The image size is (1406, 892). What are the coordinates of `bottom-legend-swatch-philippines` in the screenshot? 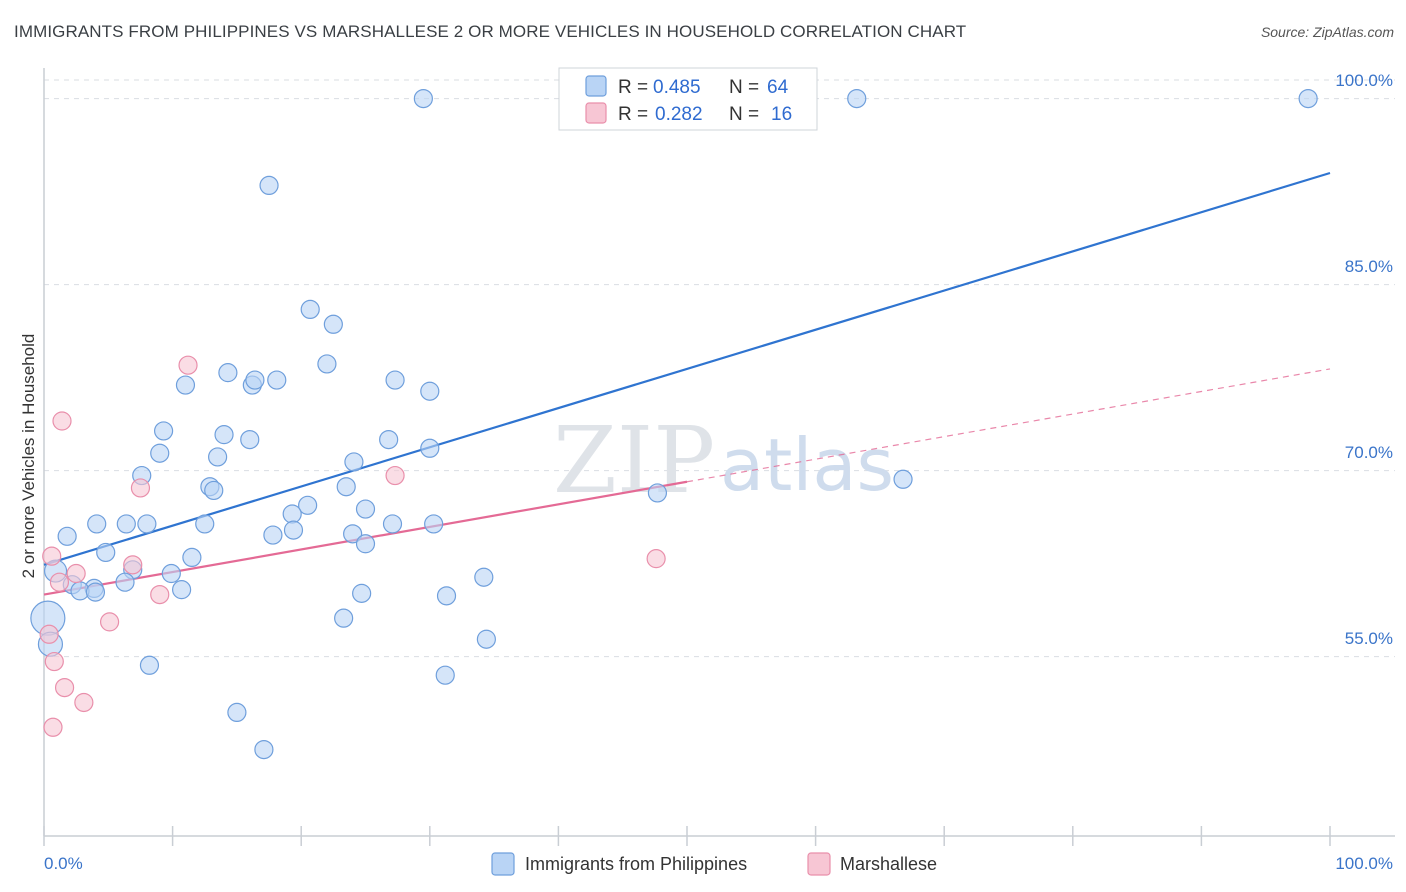 It's located at (503, 864).